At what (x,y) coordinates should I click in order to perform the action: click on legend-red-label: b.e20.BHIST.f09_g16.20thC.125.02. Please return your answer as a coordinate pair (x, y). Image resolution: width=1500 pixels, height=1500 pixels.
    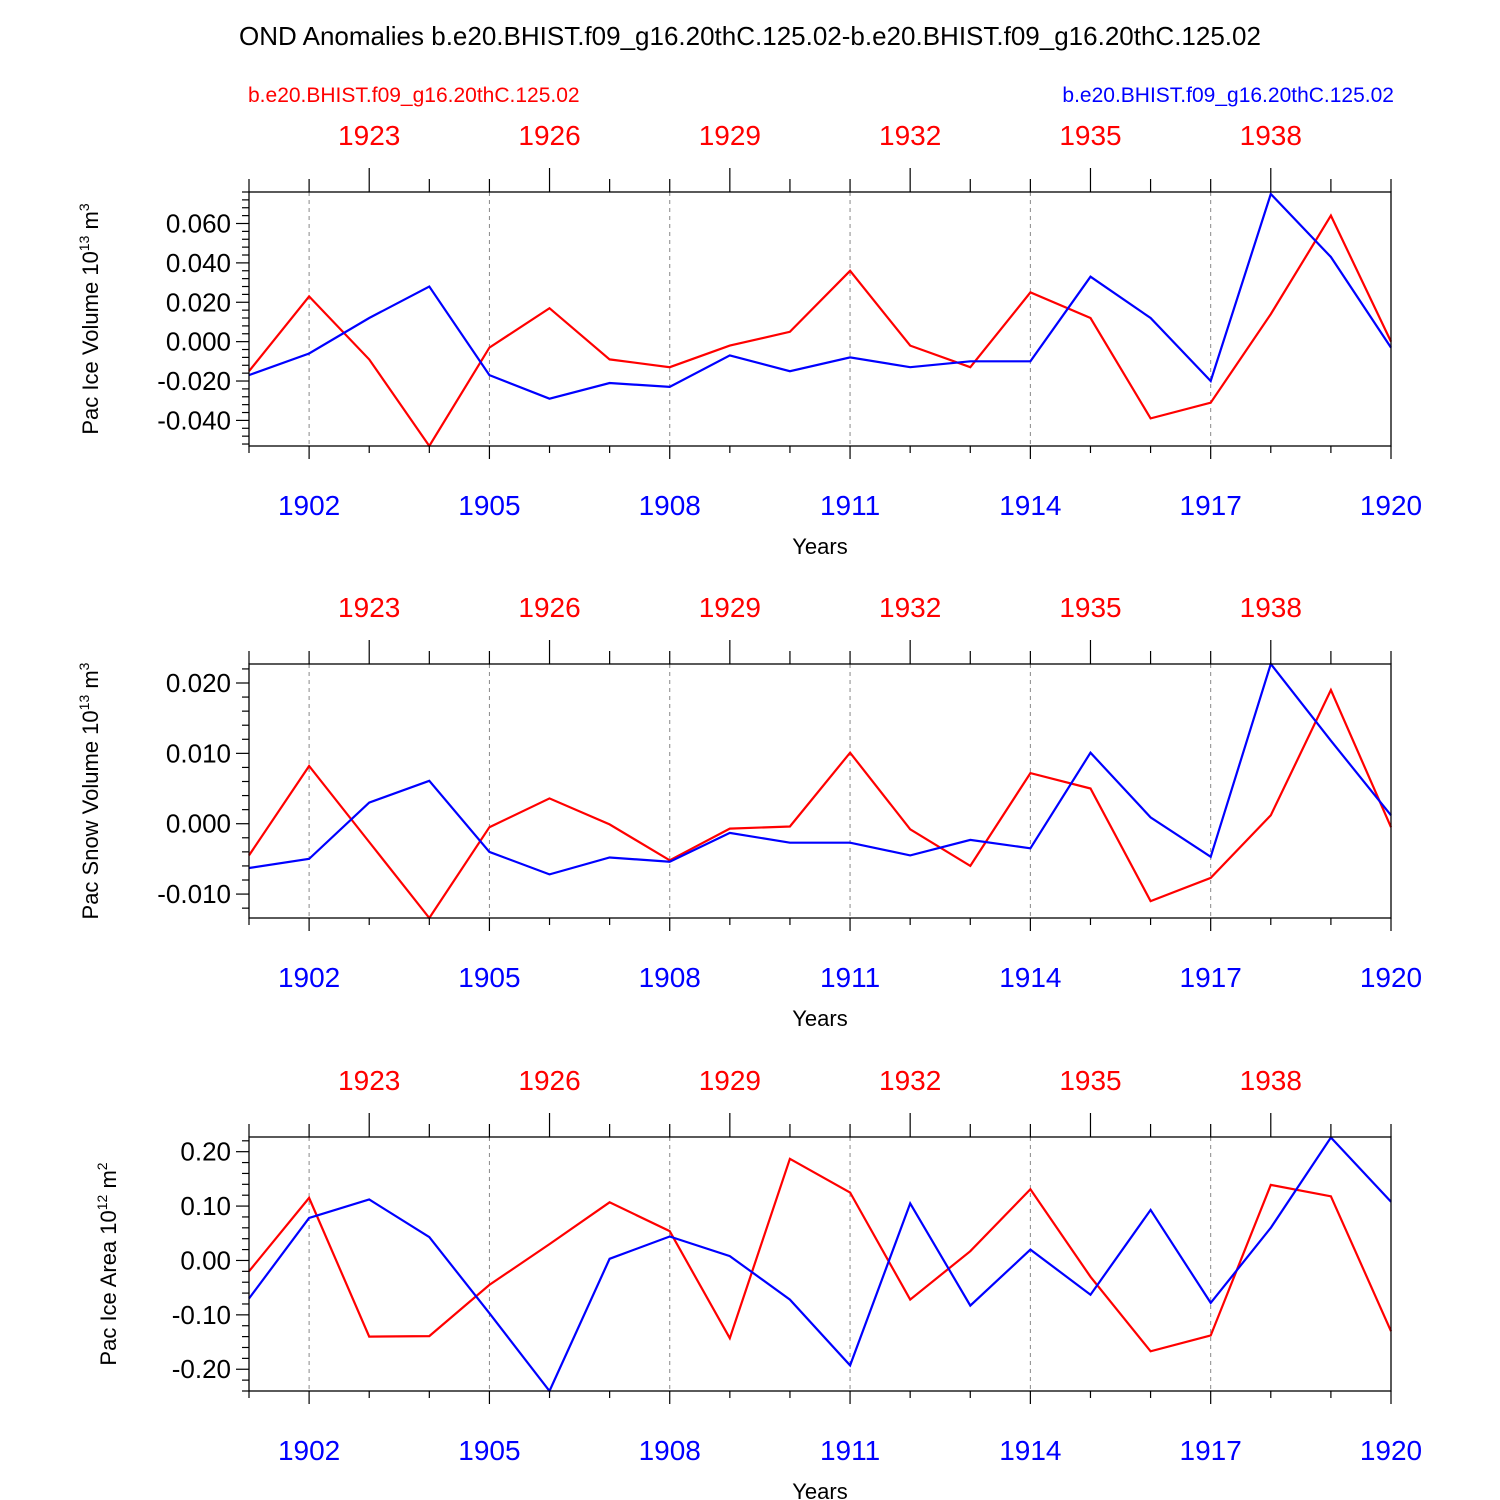
    Looking at the image, I should click on (414, 95).